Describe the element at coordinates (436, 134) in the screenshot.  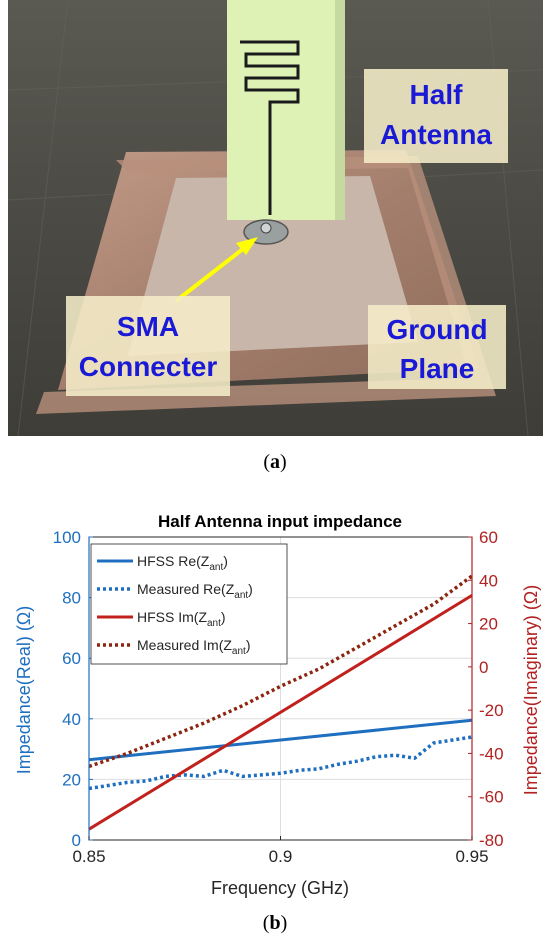
I see `half-antenna-label-line2: Antenna` at that location.